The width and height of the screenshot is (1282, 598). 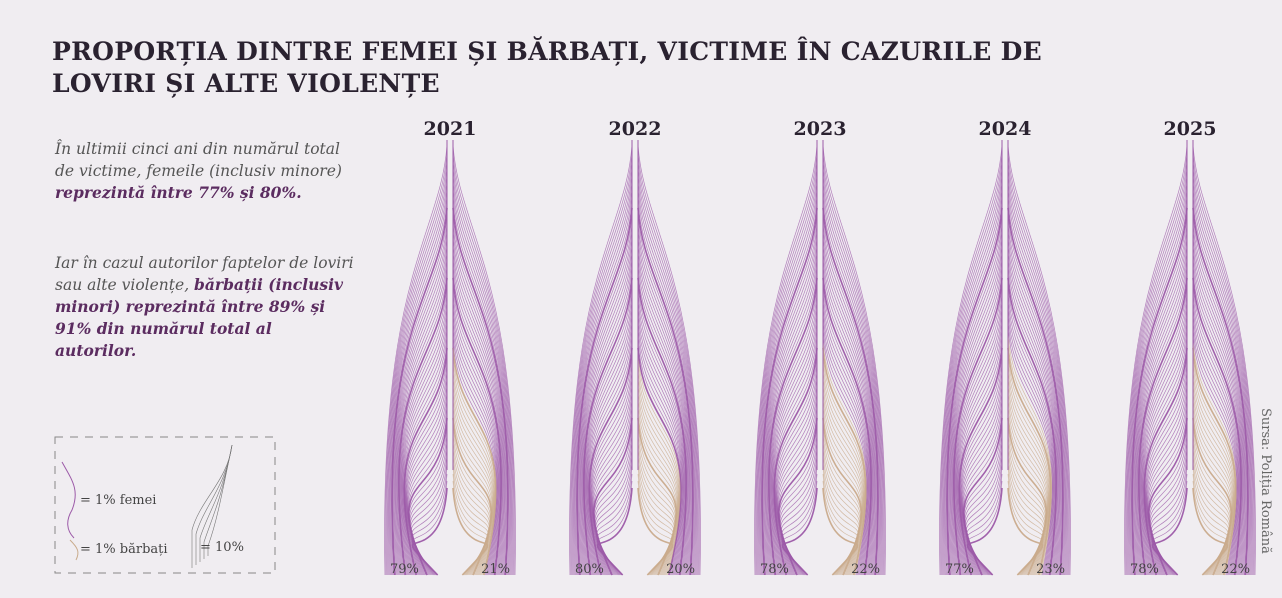 What do you see at coordinates (68, 500) in the screenshot?
I see `legend-women-icon` at bounding box center [68, 500].